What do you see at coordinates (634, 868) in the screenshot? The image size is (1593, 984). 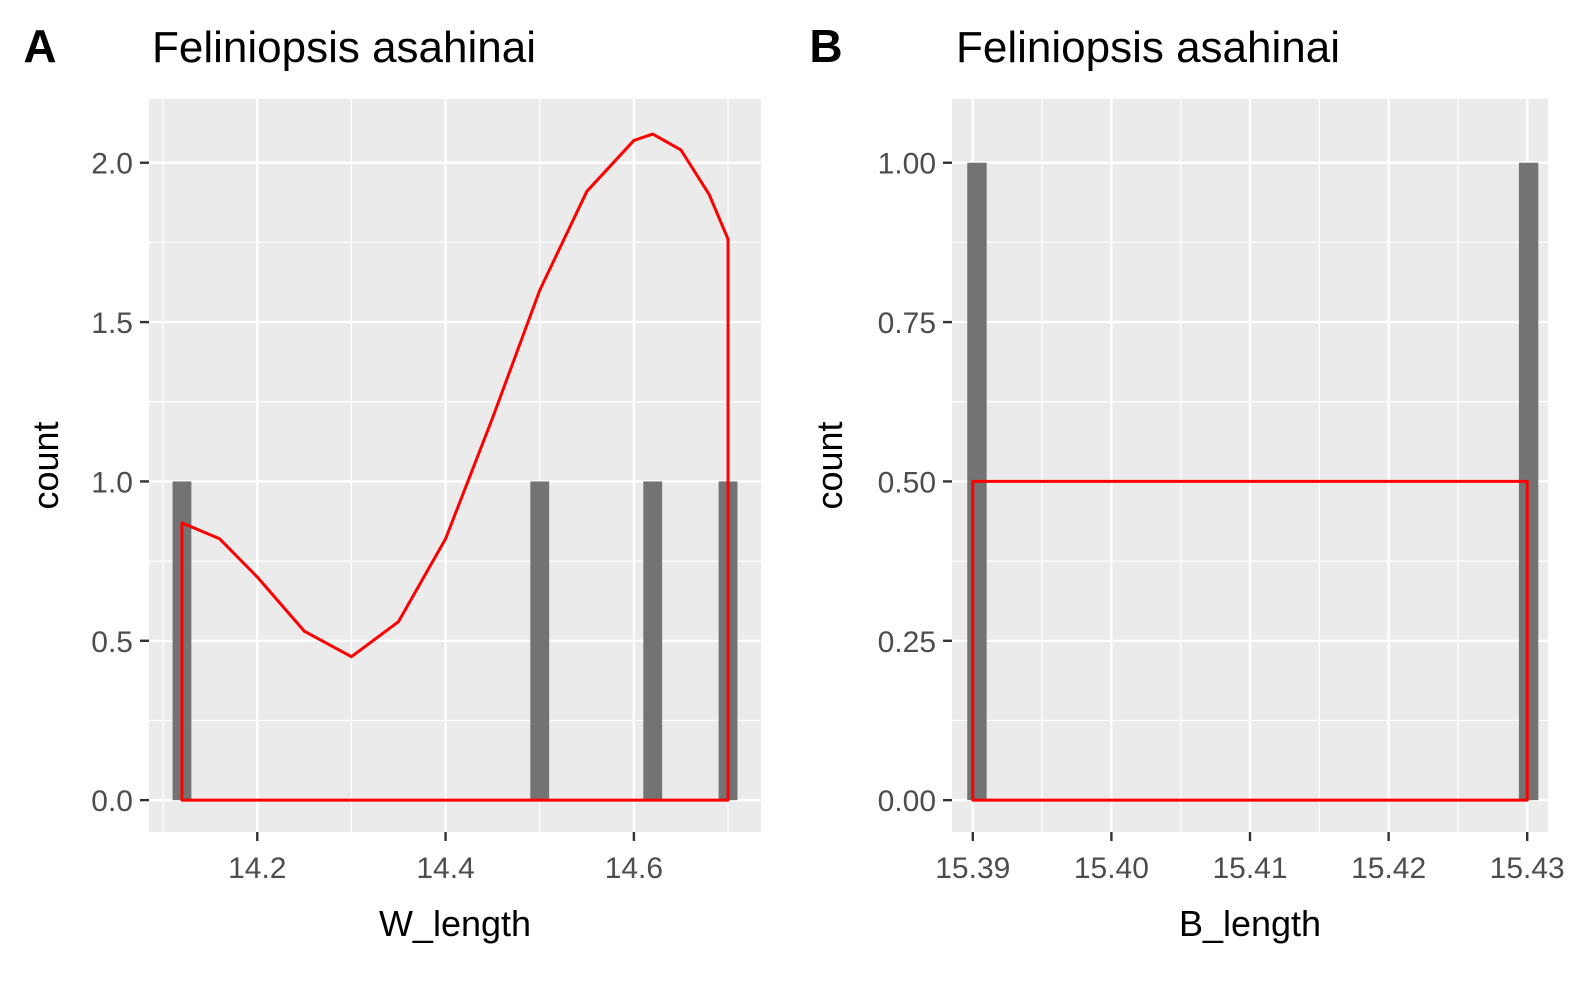 I see `x-tick-label: 14.6` at bounding box center [634, 868].